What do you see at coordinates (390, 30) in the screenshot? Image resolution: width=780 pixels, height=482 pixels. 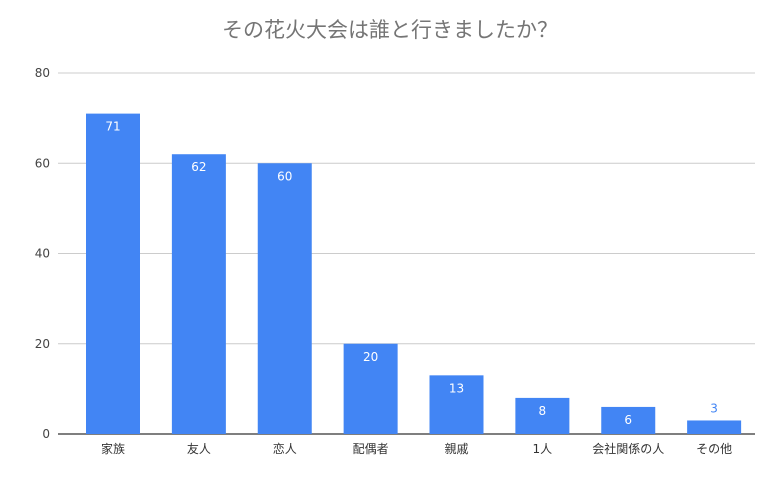 I see `chart-title: その花火大会は誰と行きましたか？` at bounding box center [390, 30].